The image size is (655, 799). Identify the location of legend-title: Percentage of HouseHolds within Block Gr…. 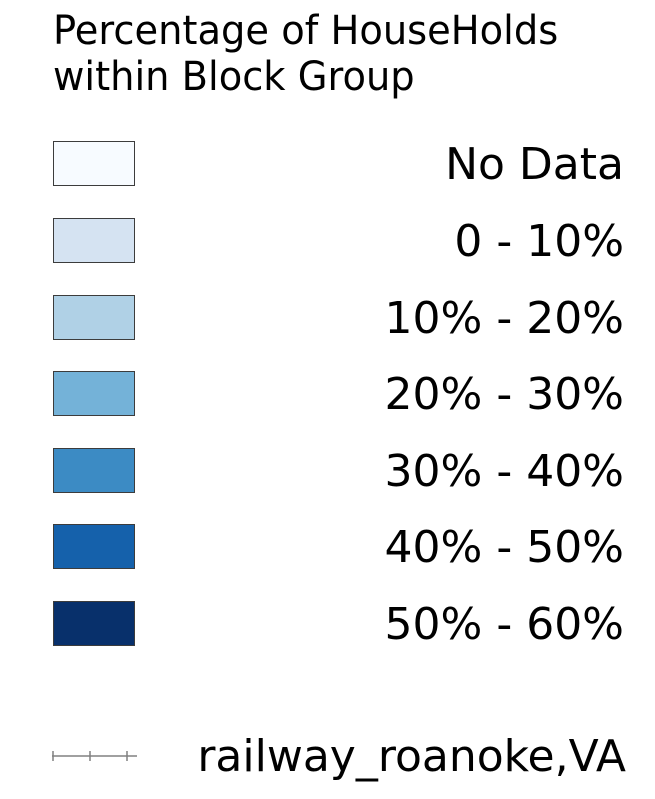
(305, 54).